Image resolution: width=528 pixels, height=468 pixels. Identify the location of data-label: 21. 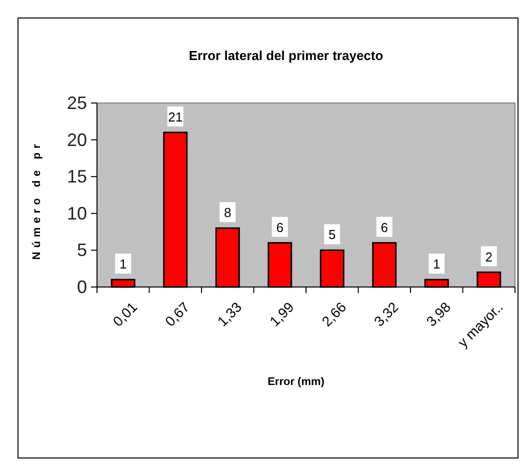
(175, 116).